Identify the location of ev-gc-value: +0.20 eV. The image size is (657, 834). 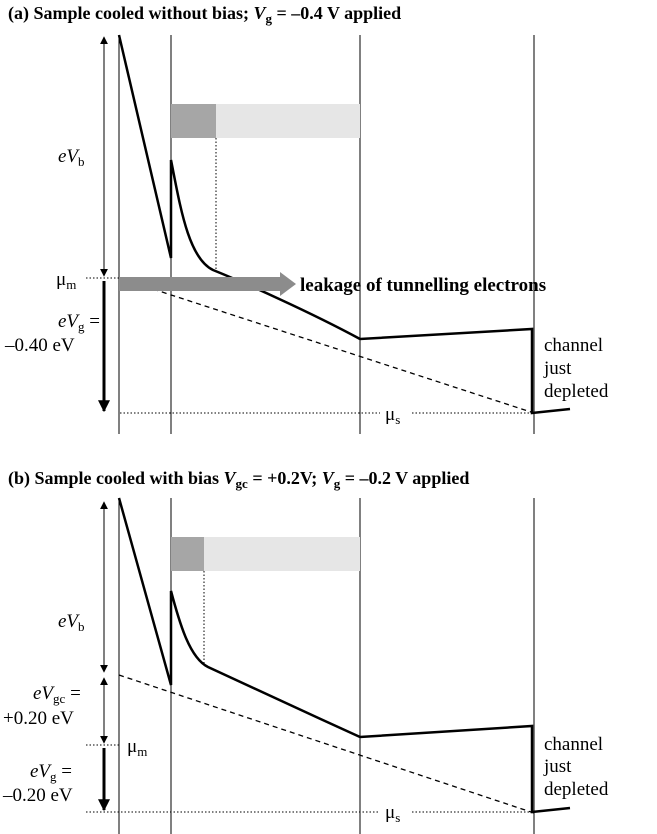
(38, 718).